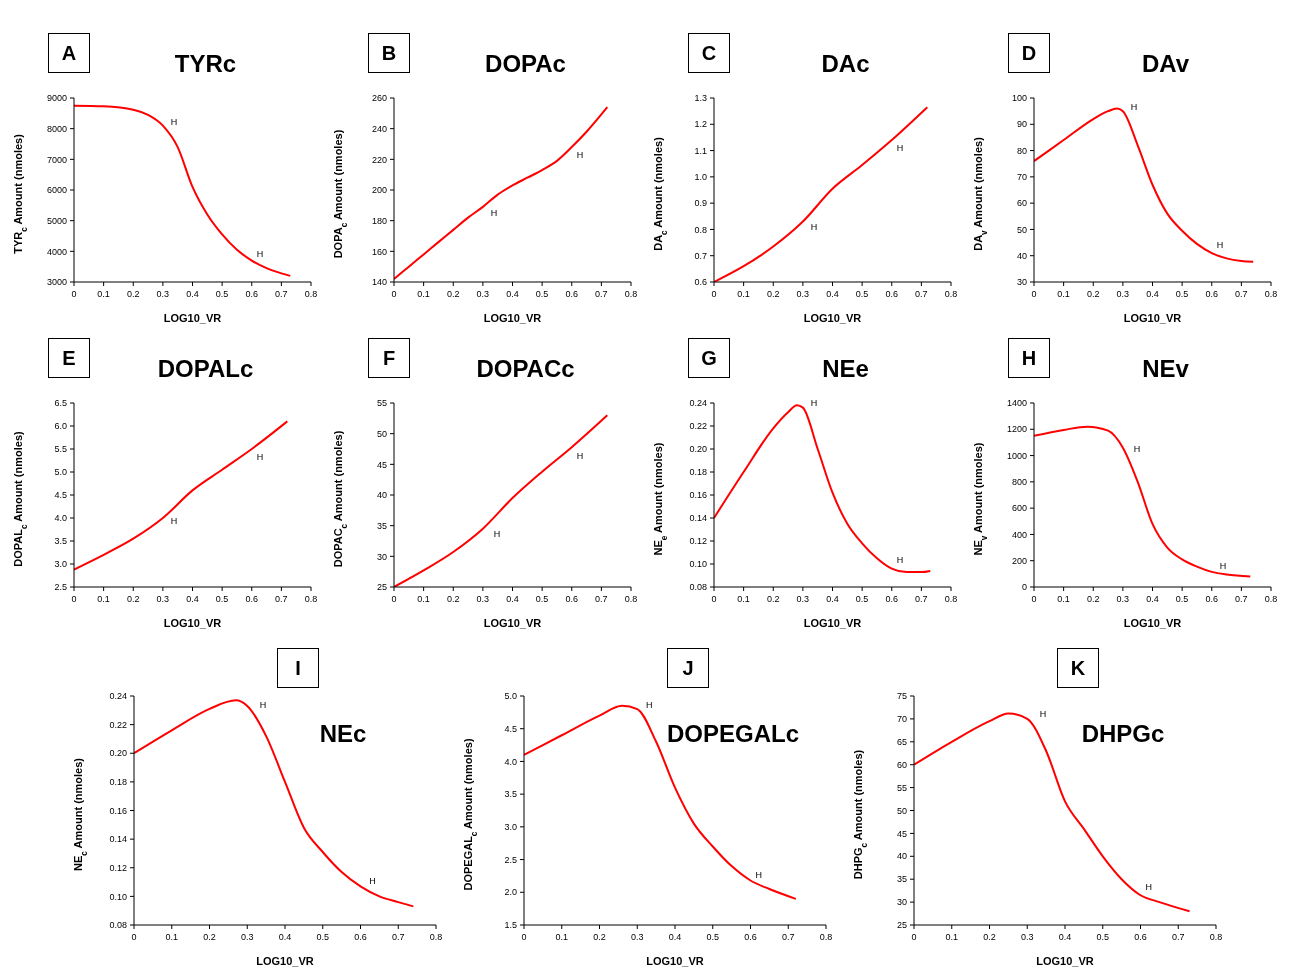  Describe the element at coordinates (700, 282) in the screenshot. I see `y-tick-label: 0.6` at that location.